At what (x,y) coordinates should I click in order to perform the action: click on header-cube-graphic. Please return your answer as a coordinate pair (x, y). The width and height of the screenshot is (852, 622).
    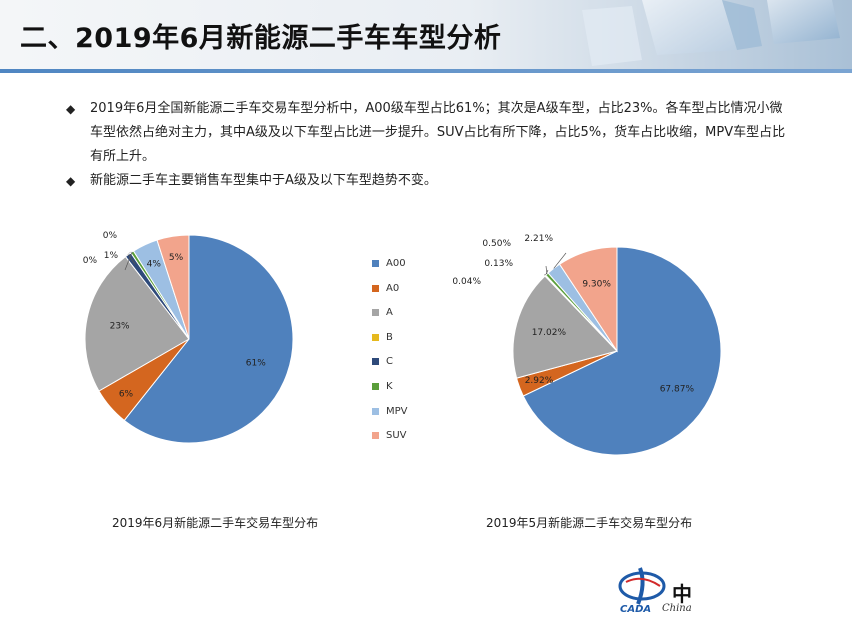
    Looking at the image, I should click on (711, 33).